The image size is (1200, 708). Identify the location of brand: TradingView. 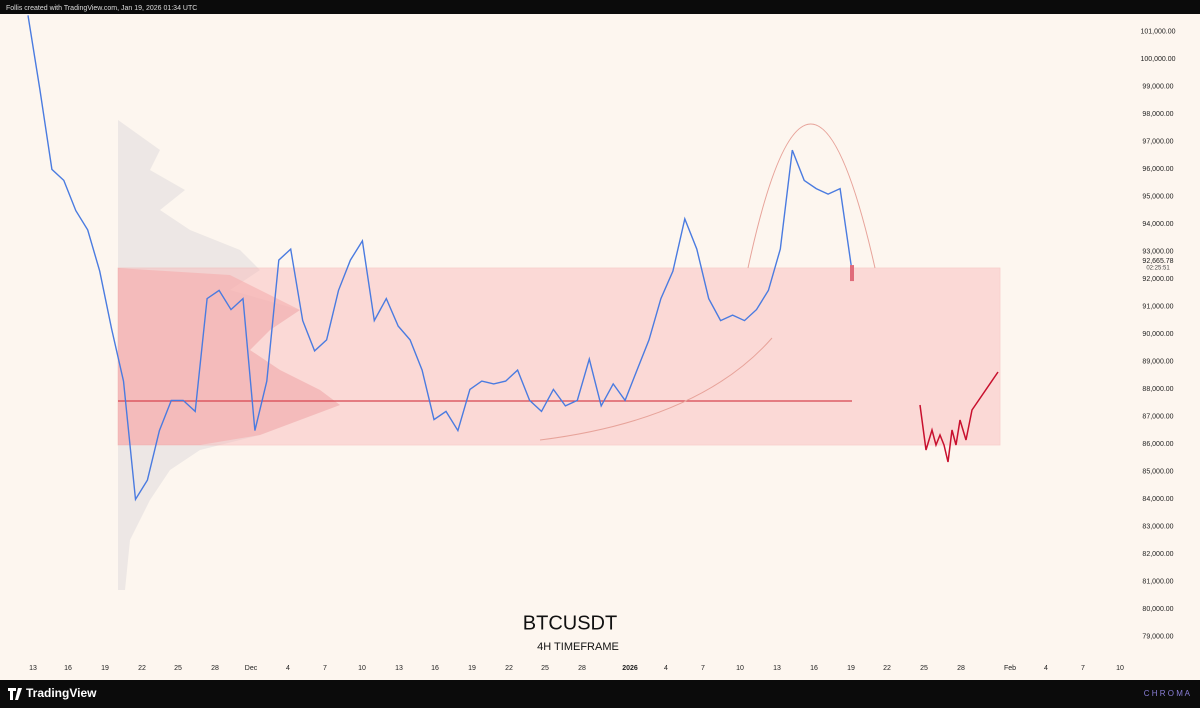
(61, 693).